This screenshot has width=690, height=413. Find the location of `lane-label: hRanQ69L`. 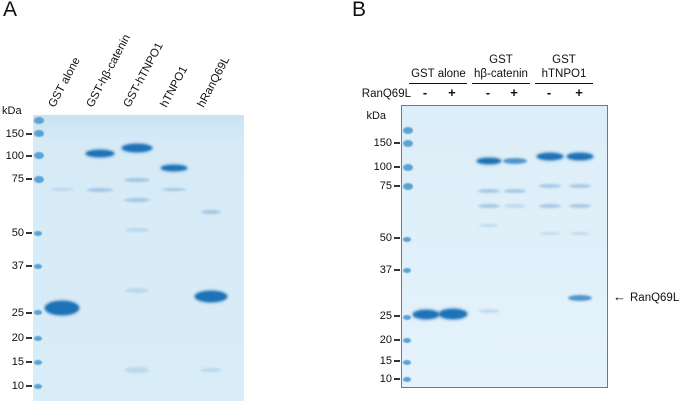

lane-label: hRanQ69L is located at coordinates (214, 82).